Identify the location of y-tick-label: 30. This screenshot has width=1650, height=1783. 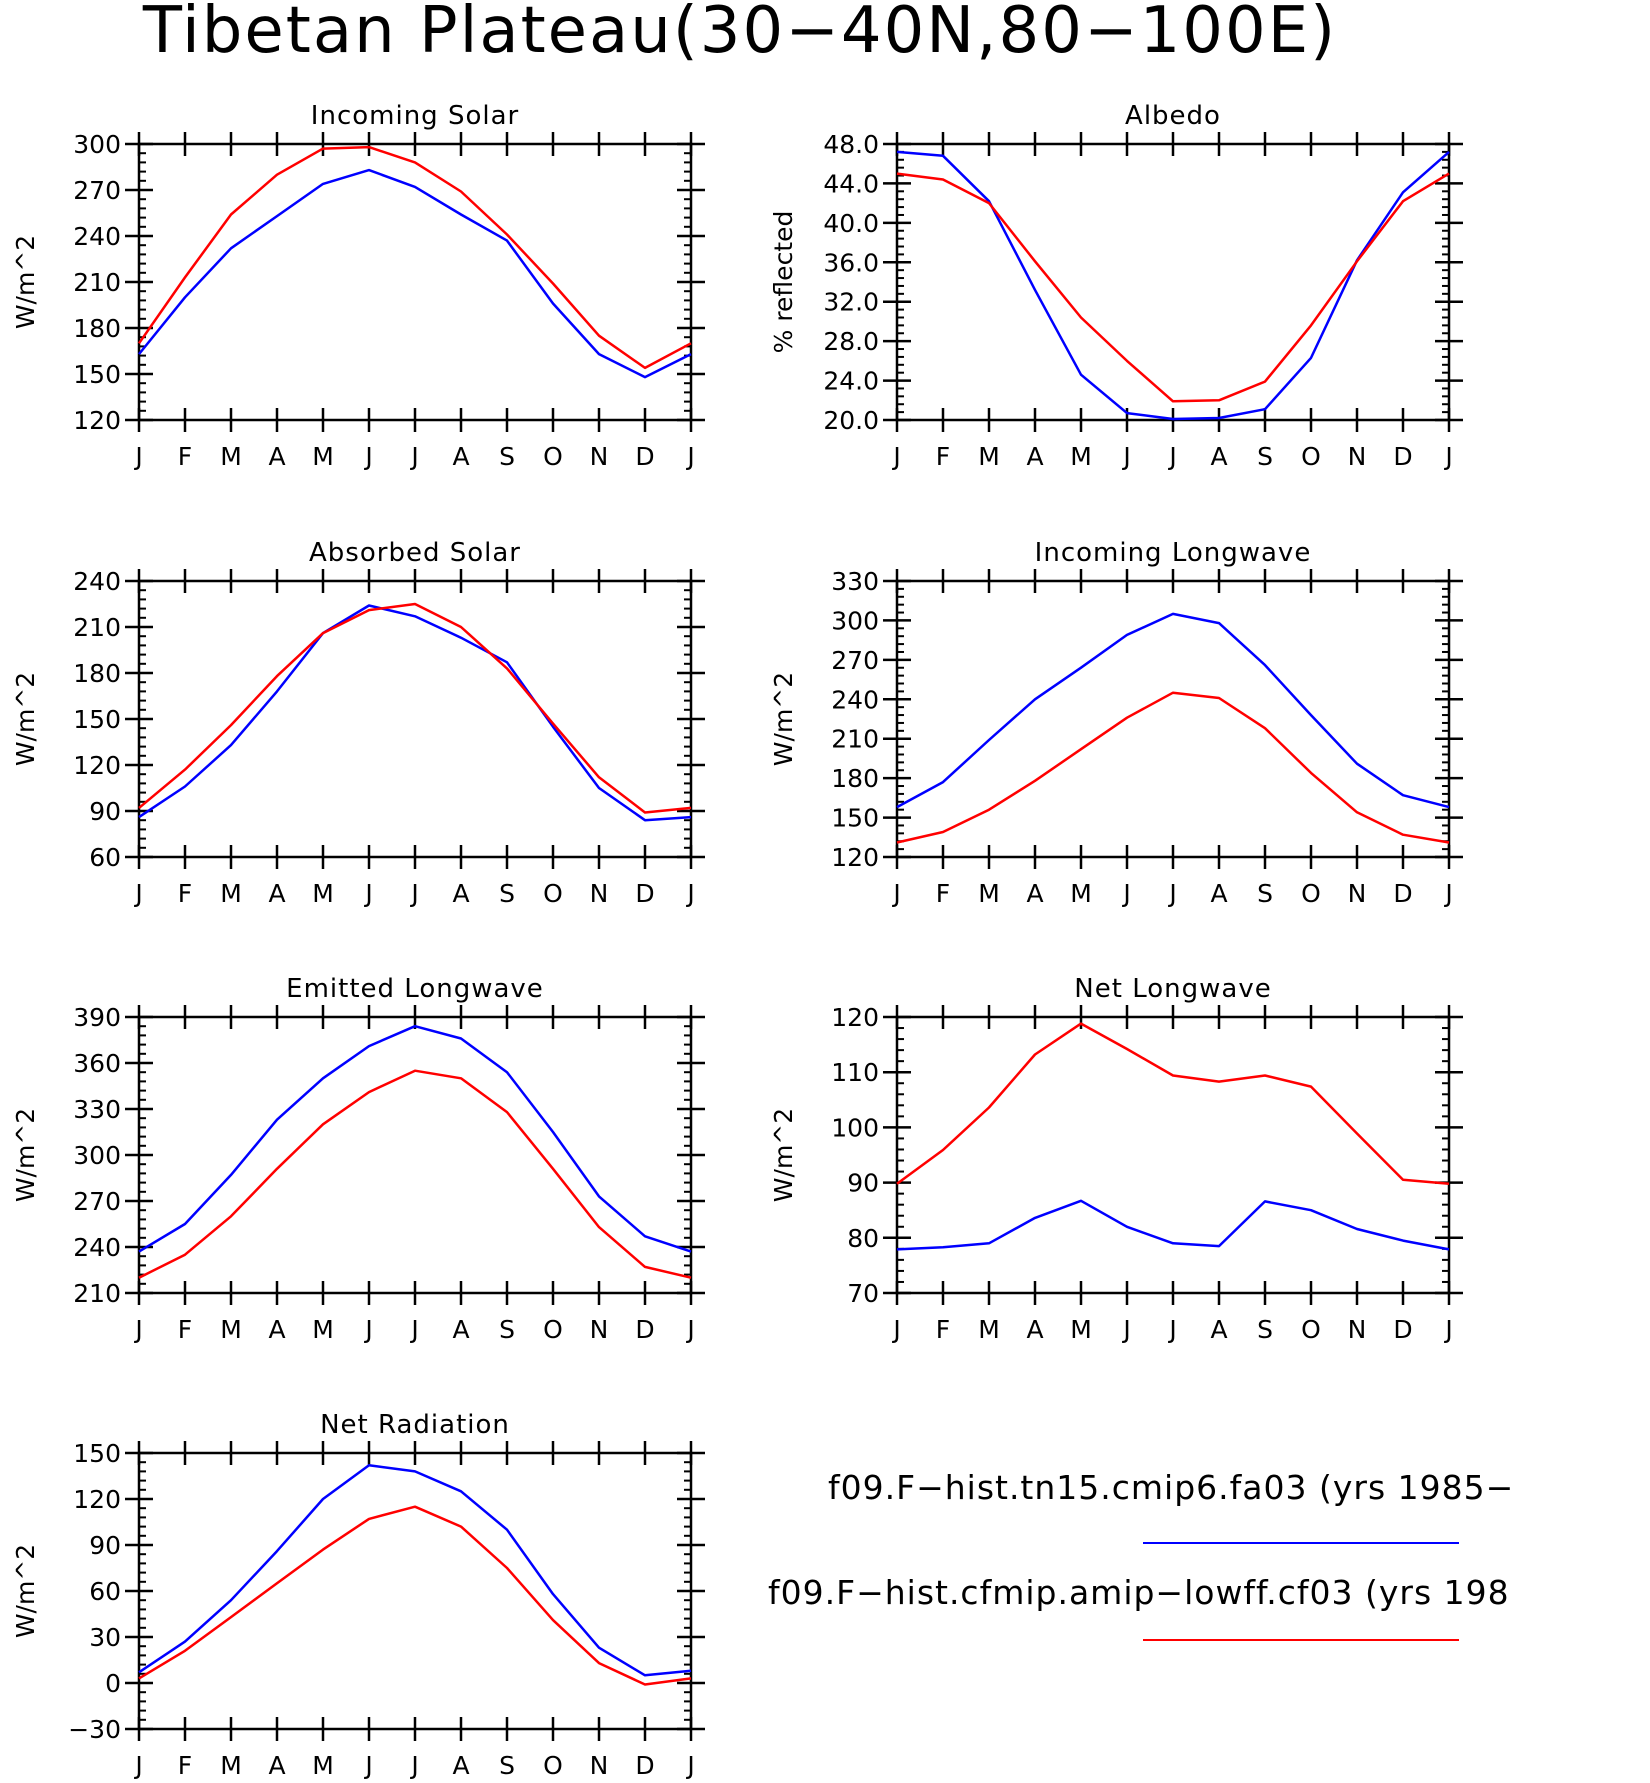
(105, 1637).